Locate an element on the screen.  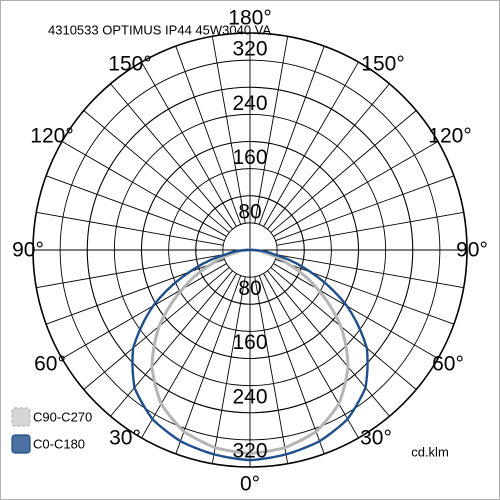
radial-tick-label-lower-320: 320 is located at coordinates (249, 451).